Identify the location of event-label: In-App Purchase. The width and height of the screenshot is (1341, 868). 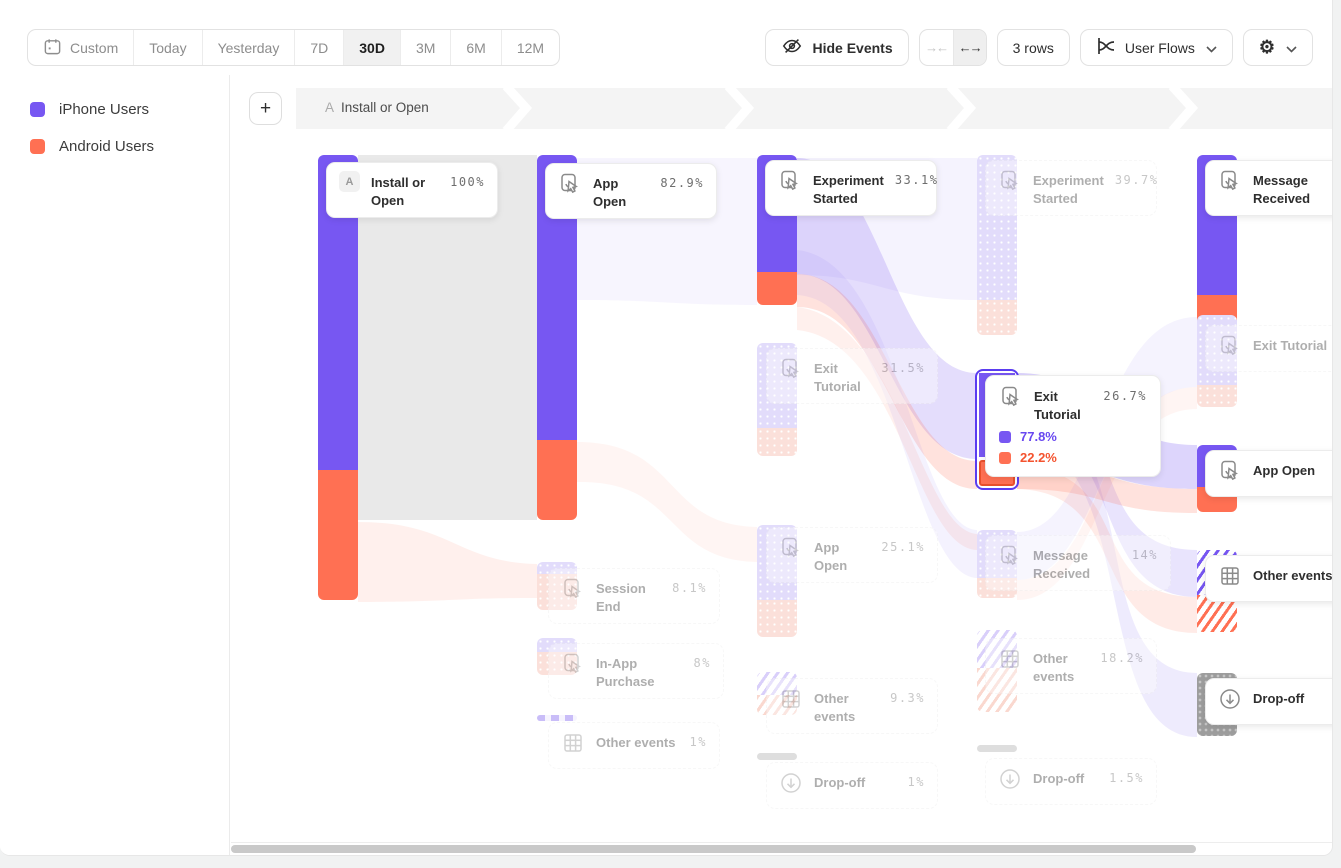
(625, 672).